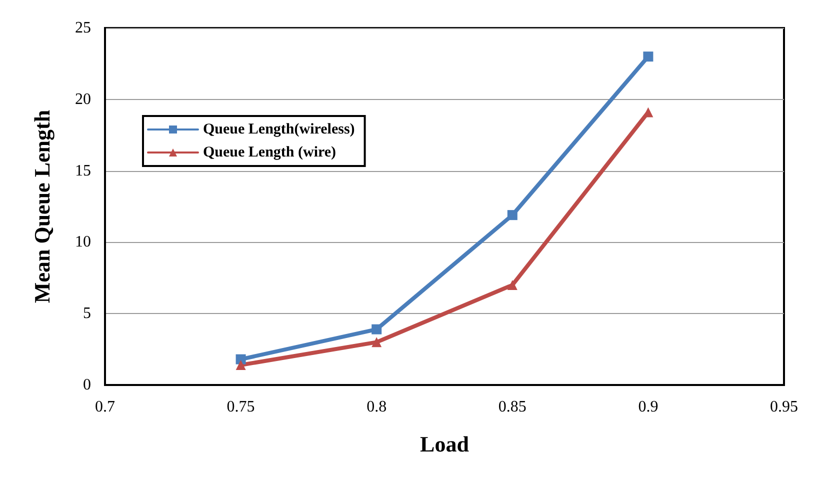 The image size is (820, 488). What do you see at coordinates (87, 385) in the screenshot?
I see `y-tick-label: 0` at bounding box center [87, 385].